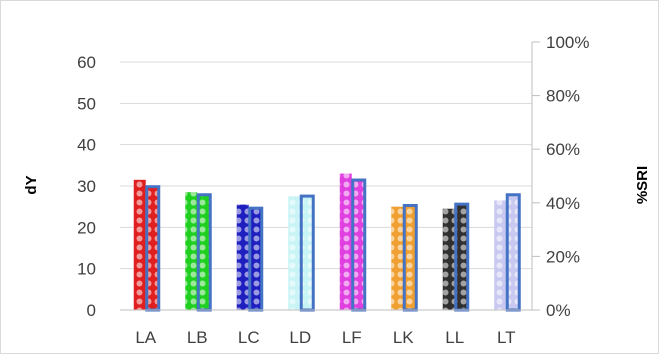  I want to click on right-tick-label: 20%, so click(563, 256).